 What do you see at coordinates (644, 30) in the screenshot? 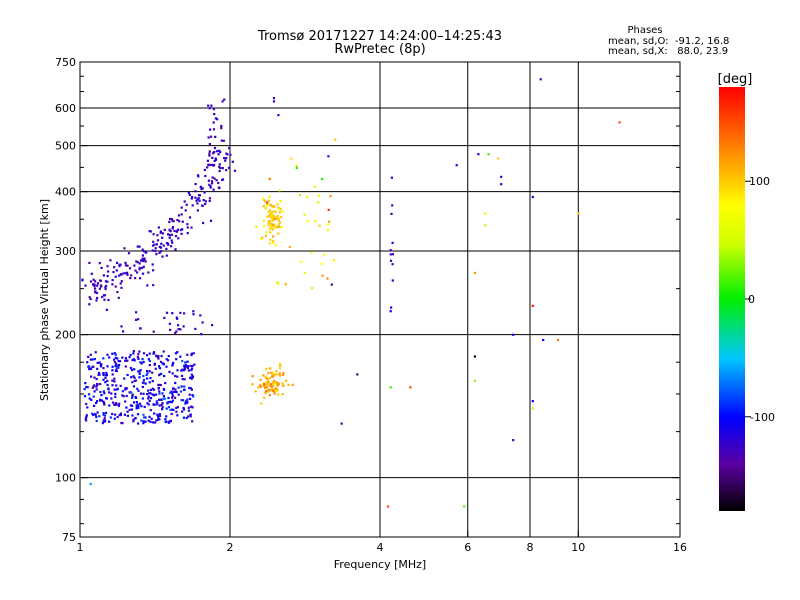
I see `stats-heading: Phases` at bounding box center [644, 30].